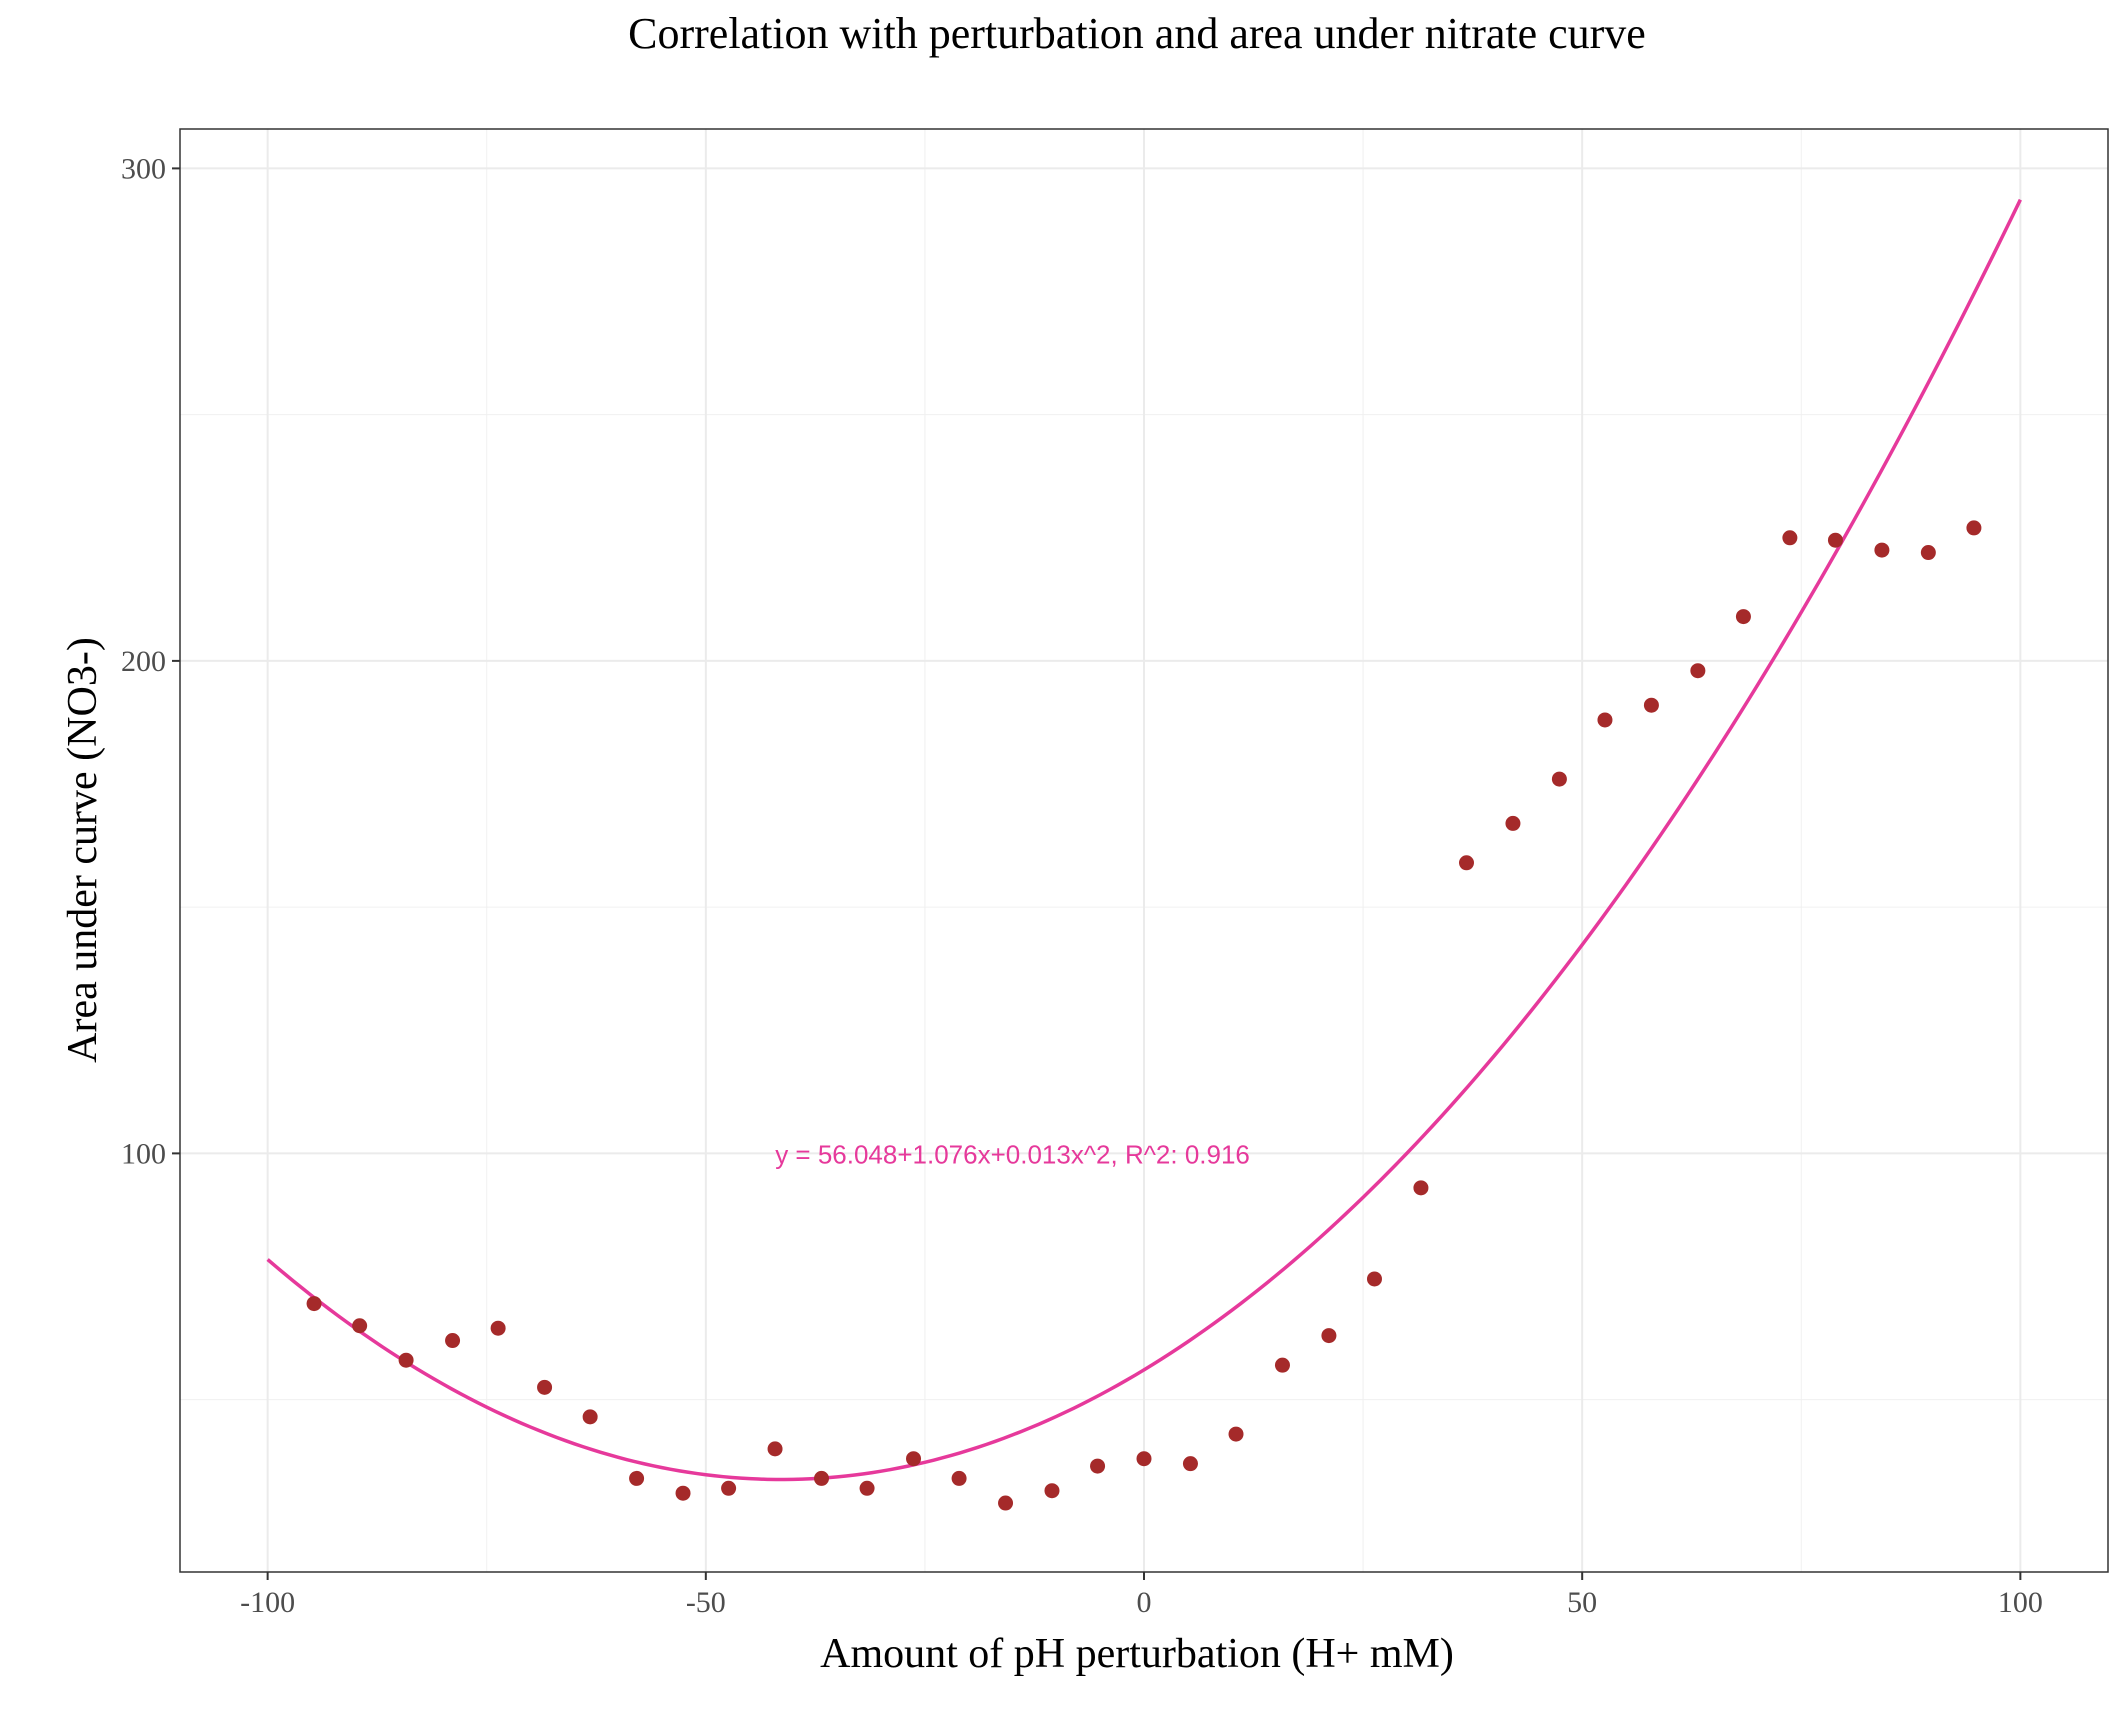 The image size is (2112, 1728). I want to click on fit-equation-label: y = 56.048+1.076x+0.013x^2, R^2: 0.916, so click(1012, 1154).